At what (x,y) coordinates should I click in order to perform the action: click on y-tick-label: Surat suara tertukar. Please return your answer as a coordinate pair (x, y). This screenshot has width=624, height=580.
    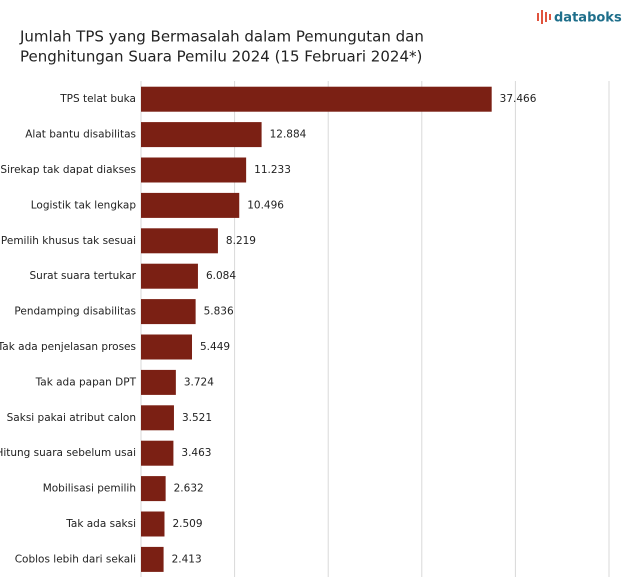
    Looking at the image, I should click on (83, 276).